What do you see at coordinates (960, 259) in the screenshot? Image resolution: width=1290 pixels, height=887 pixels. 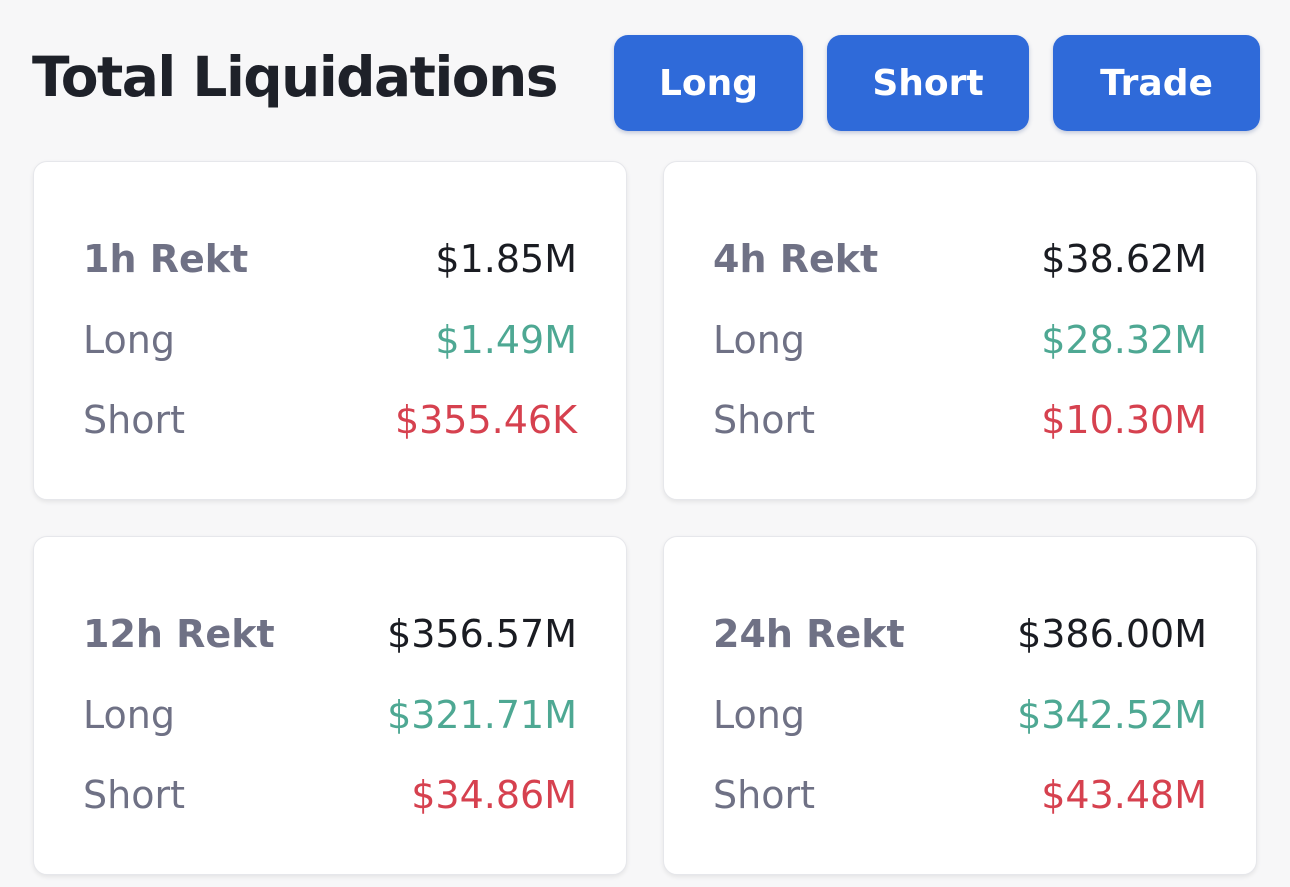 I see `total-row: 4h Rekt $38.62M` at bounding box center [960, 259].